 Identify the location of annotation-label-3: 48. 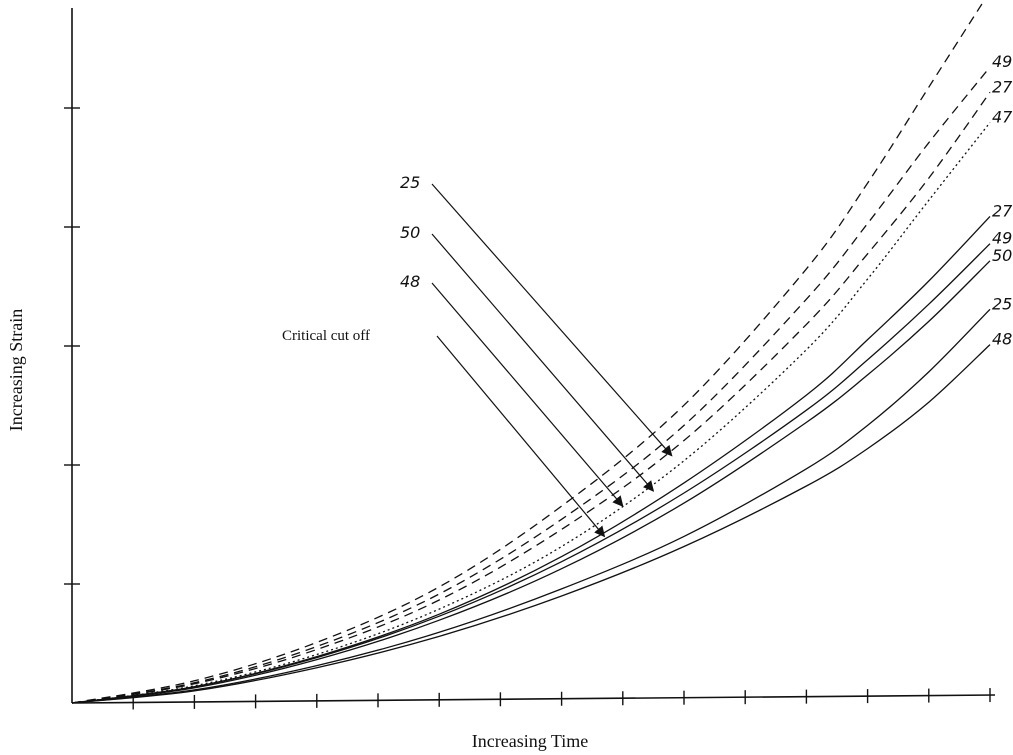
(410, 281).